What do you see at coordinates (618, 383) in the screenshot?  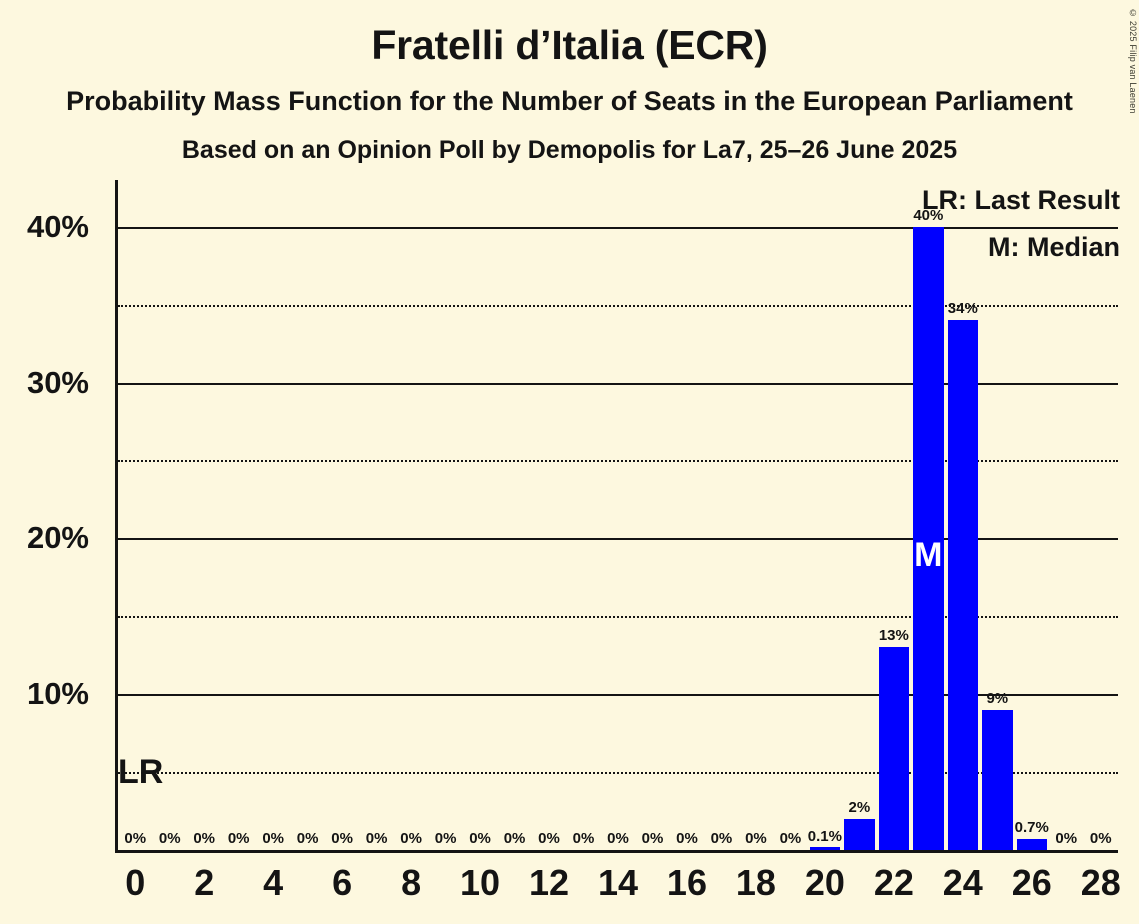 I see `gridline-30pct` at bounding box center [618, 383].